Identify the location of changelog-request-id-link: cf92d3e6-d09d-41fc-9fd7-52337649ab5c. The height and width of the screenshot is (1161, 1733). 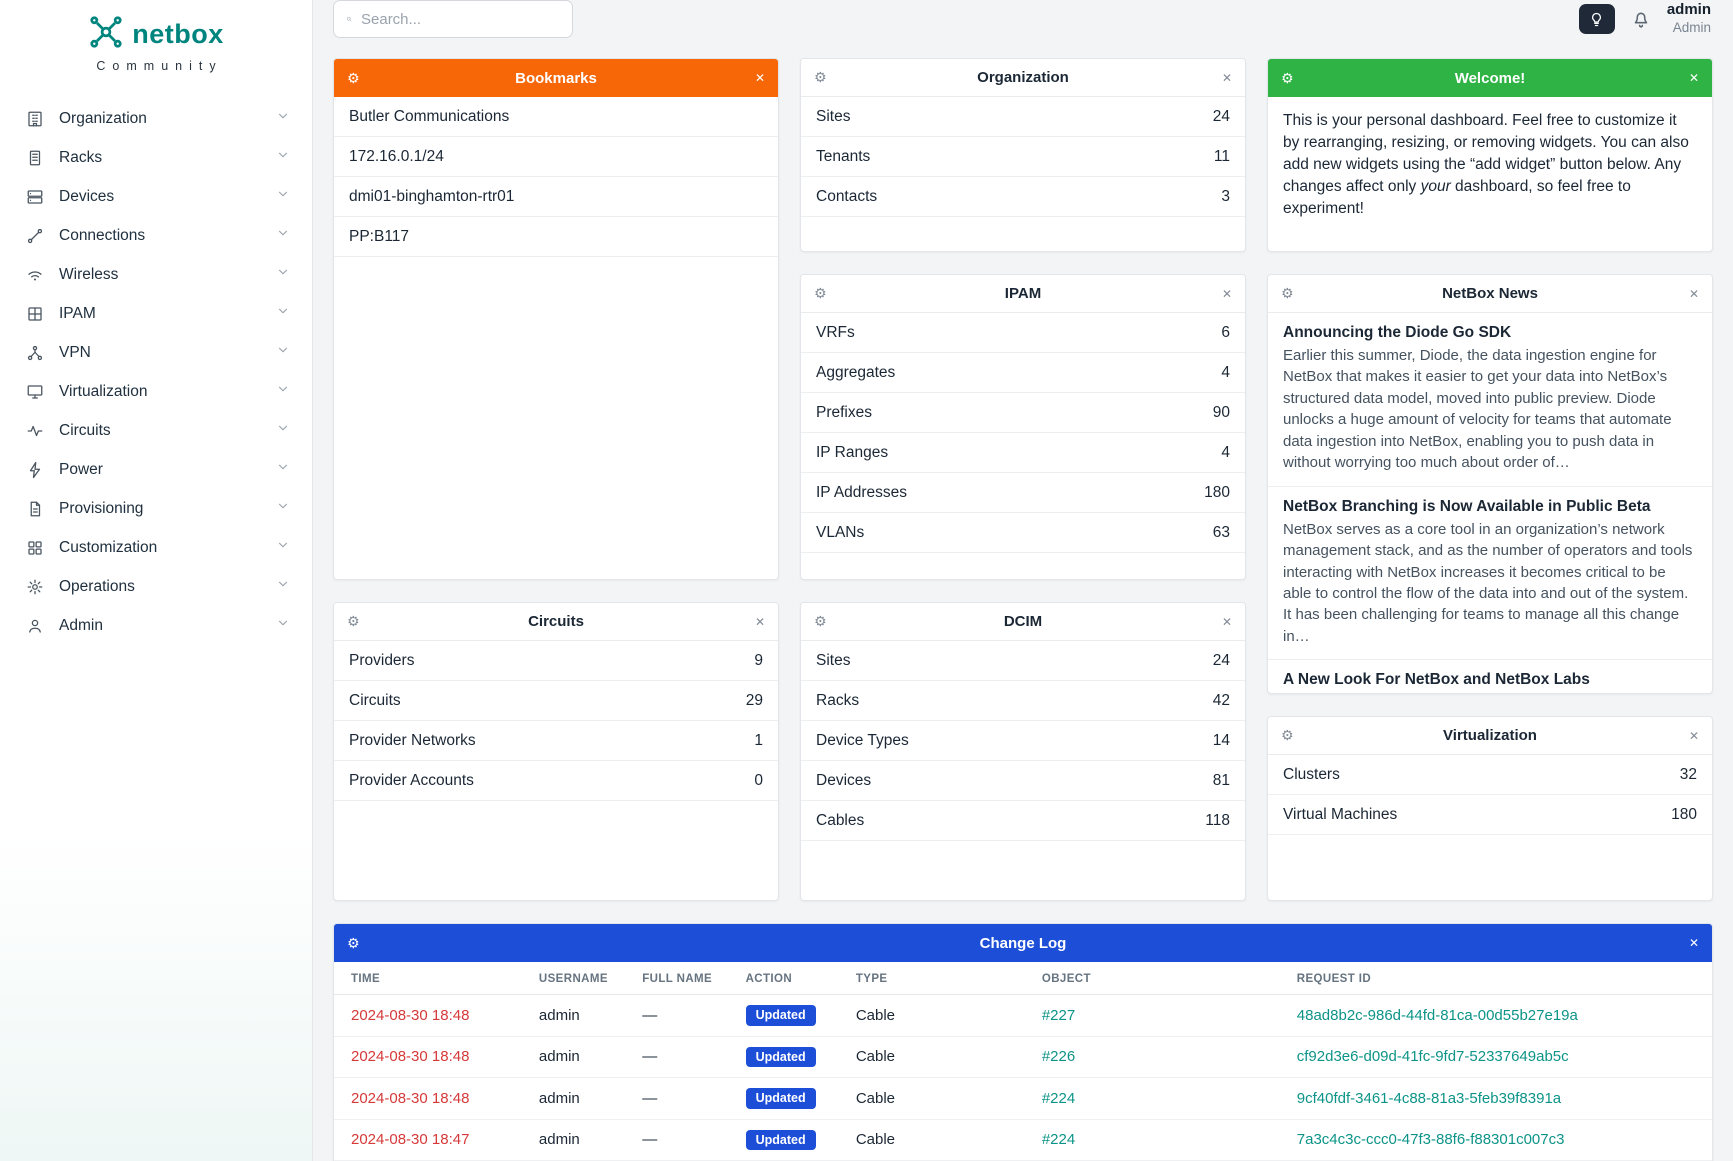
(1432, 1057).